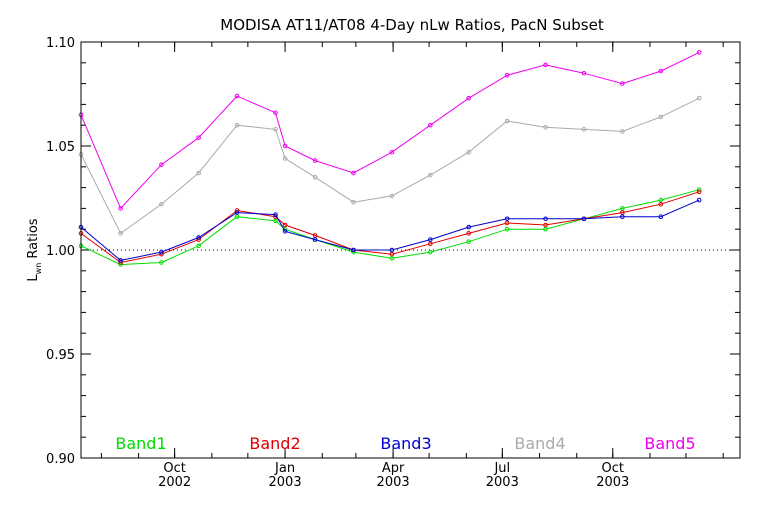 The width and height of the screenshot is (768, 512). What do you see at coordinates (669, 443) in the screenshot?
I see `legend-label-band5: Band5` at bounding box center [669, 443].